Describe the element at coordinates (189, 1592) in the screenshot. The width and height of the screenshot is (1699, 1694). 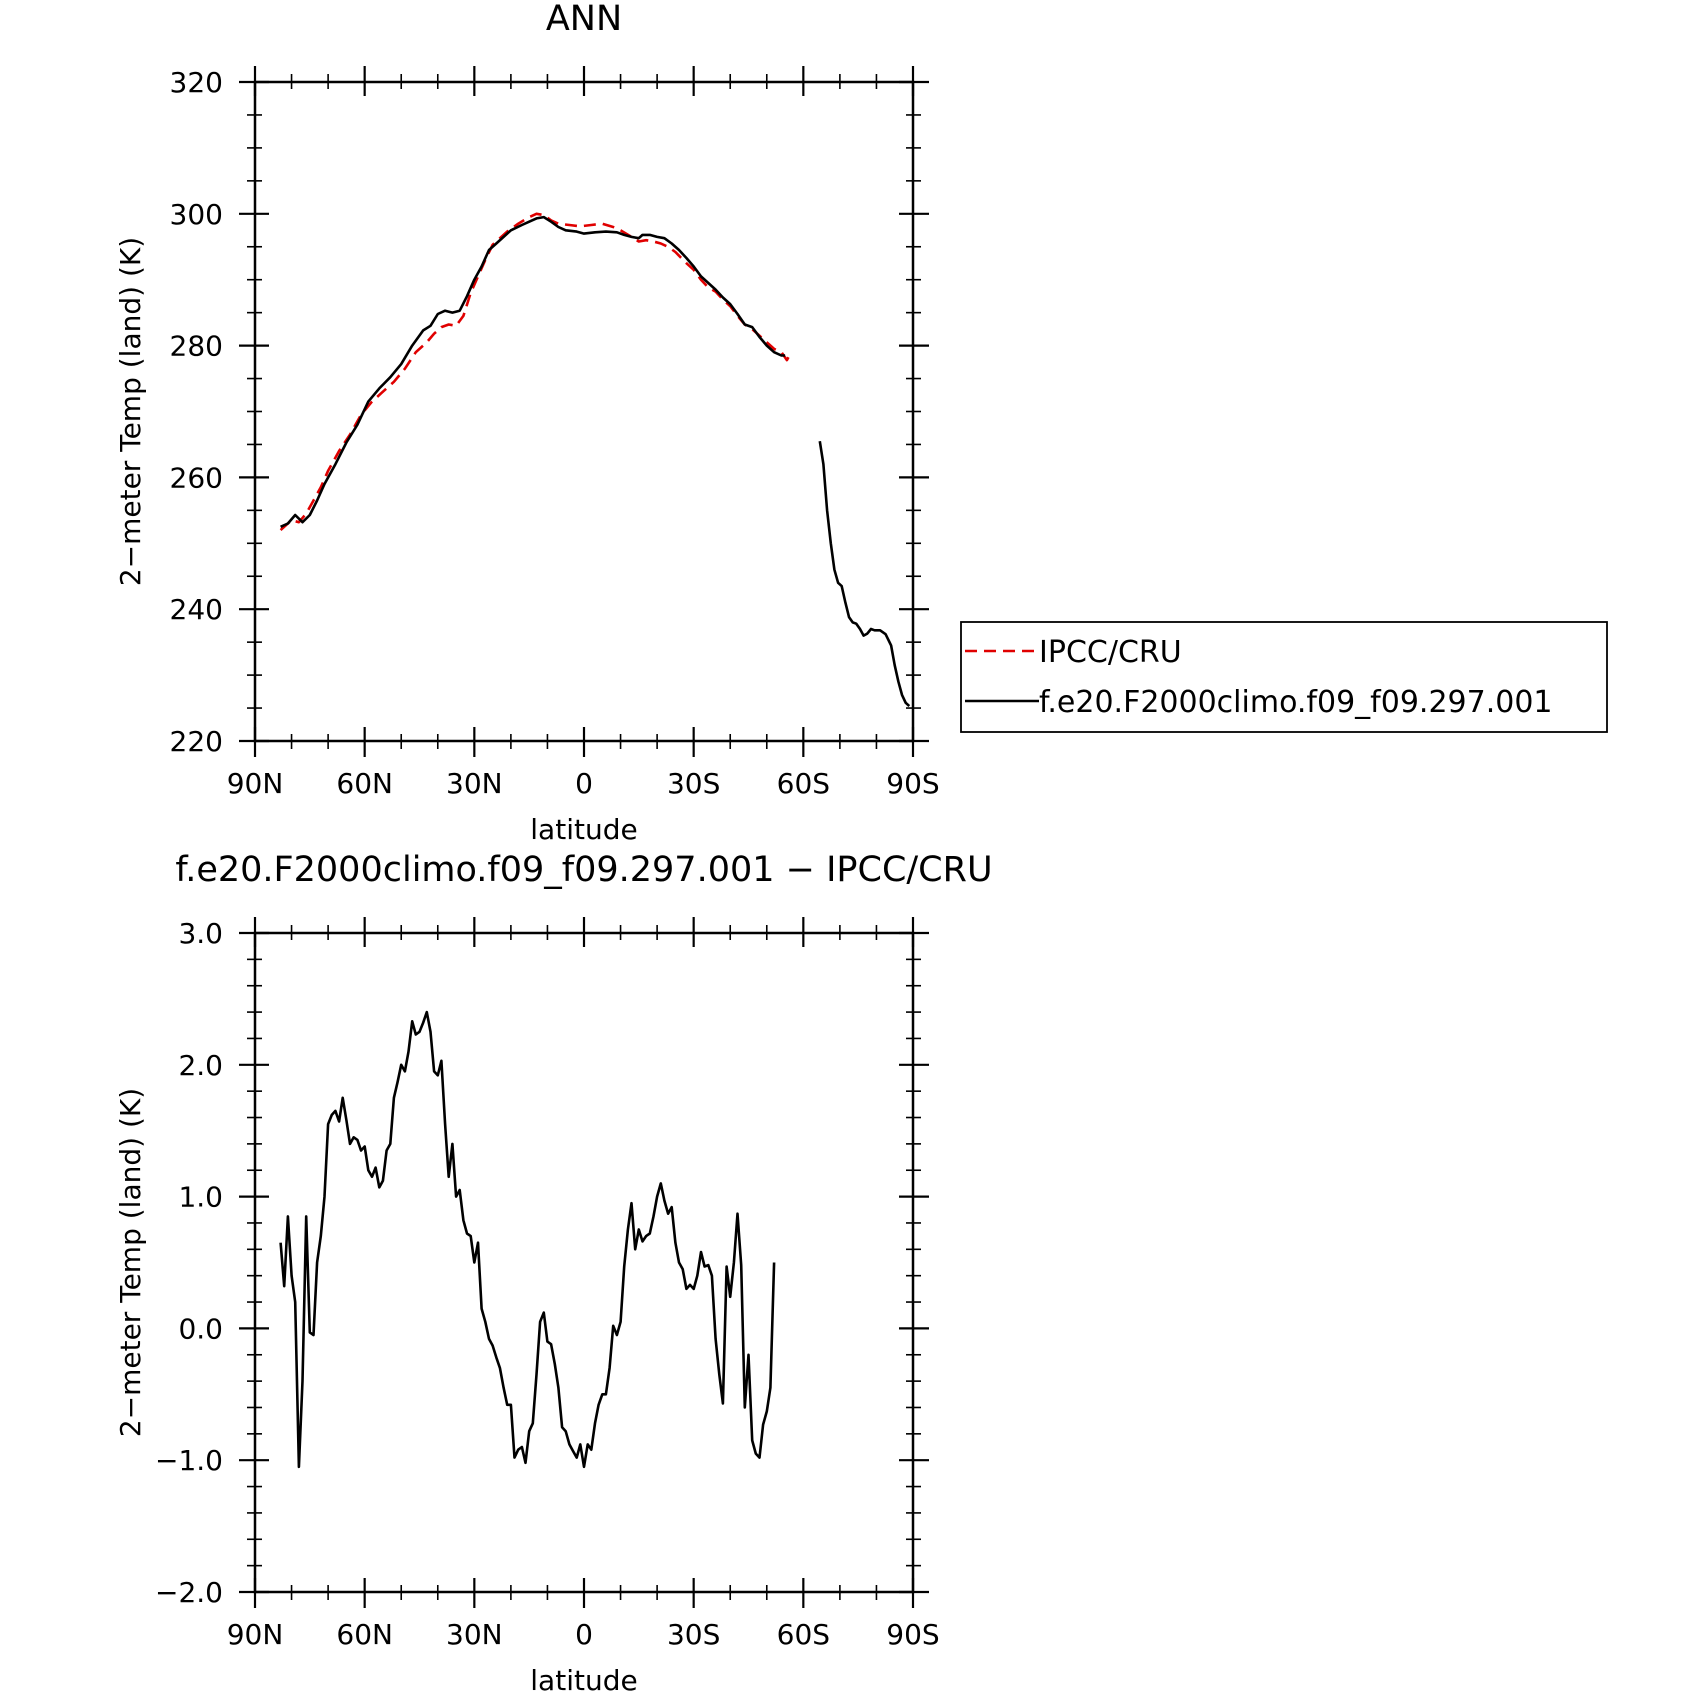
I see `y-tick-label: −2.0` at that location.